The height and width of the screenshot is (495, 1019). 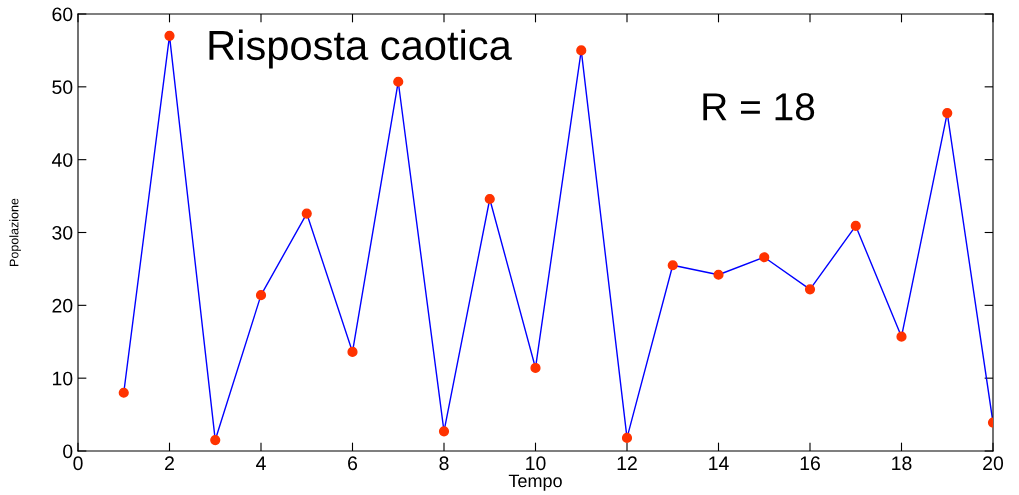 I want to click on annotation: Risposta caotica, so click(x=360, y=49).